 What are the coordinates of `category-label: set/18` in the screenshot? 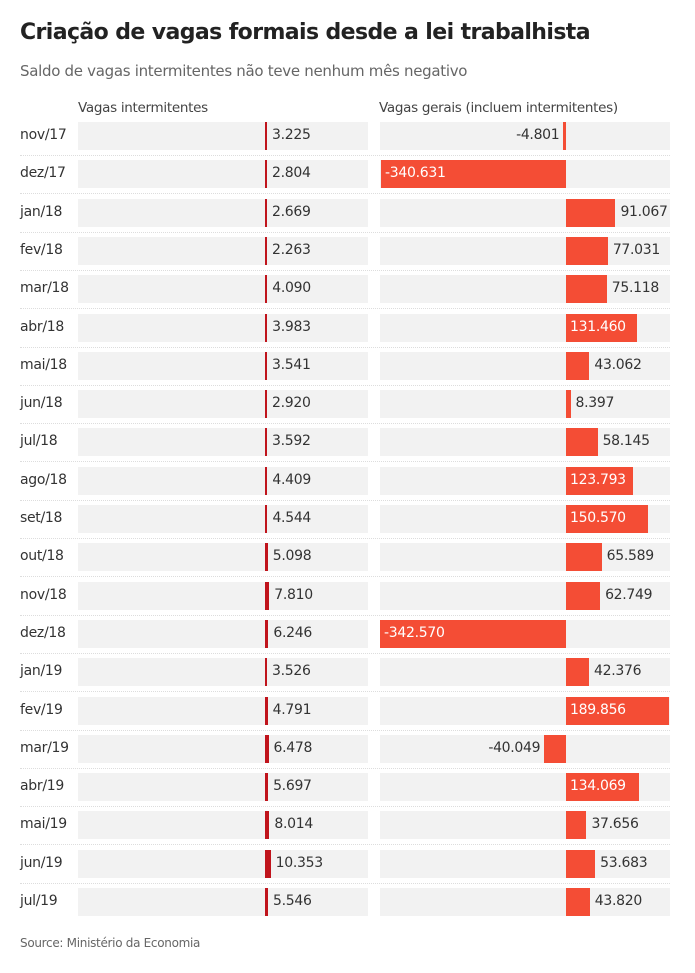 It's located at (41, 518).